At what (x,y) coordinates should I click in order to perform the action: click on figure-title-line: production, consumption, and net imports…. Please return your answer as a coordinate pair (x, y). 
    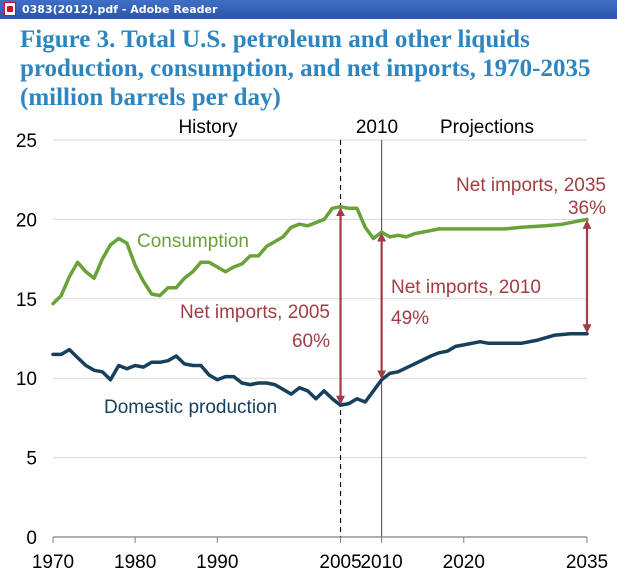
    Looking at the image, I should click on (305, 68).